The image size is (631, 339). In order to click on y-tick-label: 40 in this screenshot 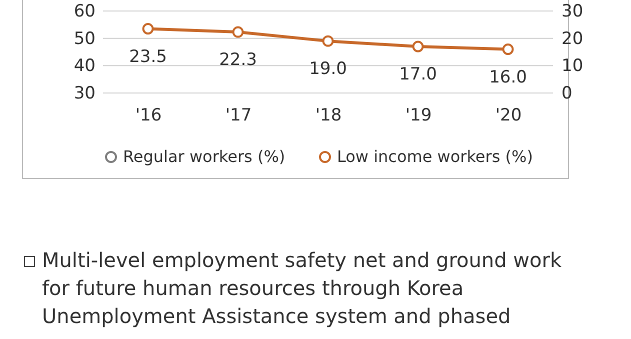, I will do `click(85, 66)`.